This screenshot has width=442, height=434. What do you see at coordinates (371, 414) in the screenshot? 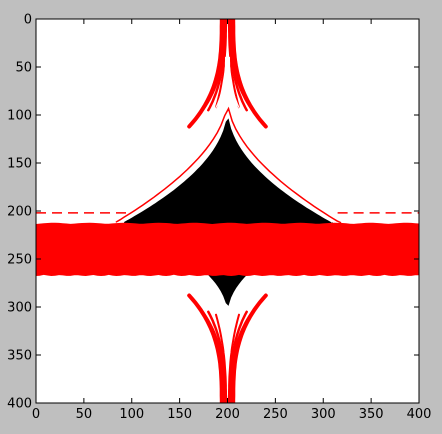
I see `x-tick-label: 350` at bounding box center [371, 414].